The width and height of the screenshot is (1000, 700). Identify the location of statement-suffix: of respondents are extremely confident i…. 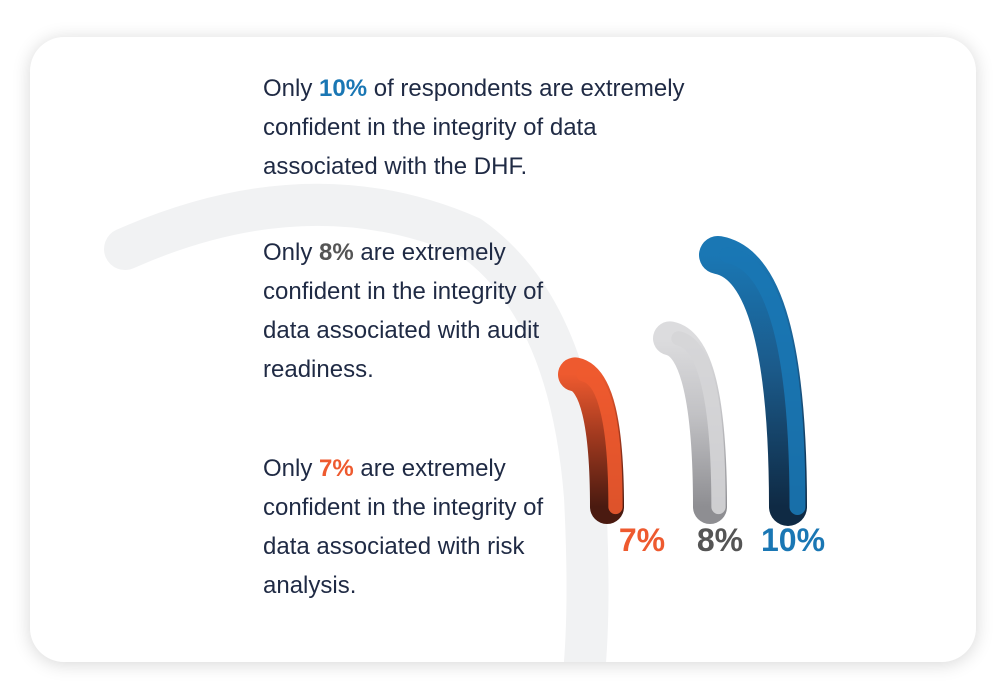
(474, 127).